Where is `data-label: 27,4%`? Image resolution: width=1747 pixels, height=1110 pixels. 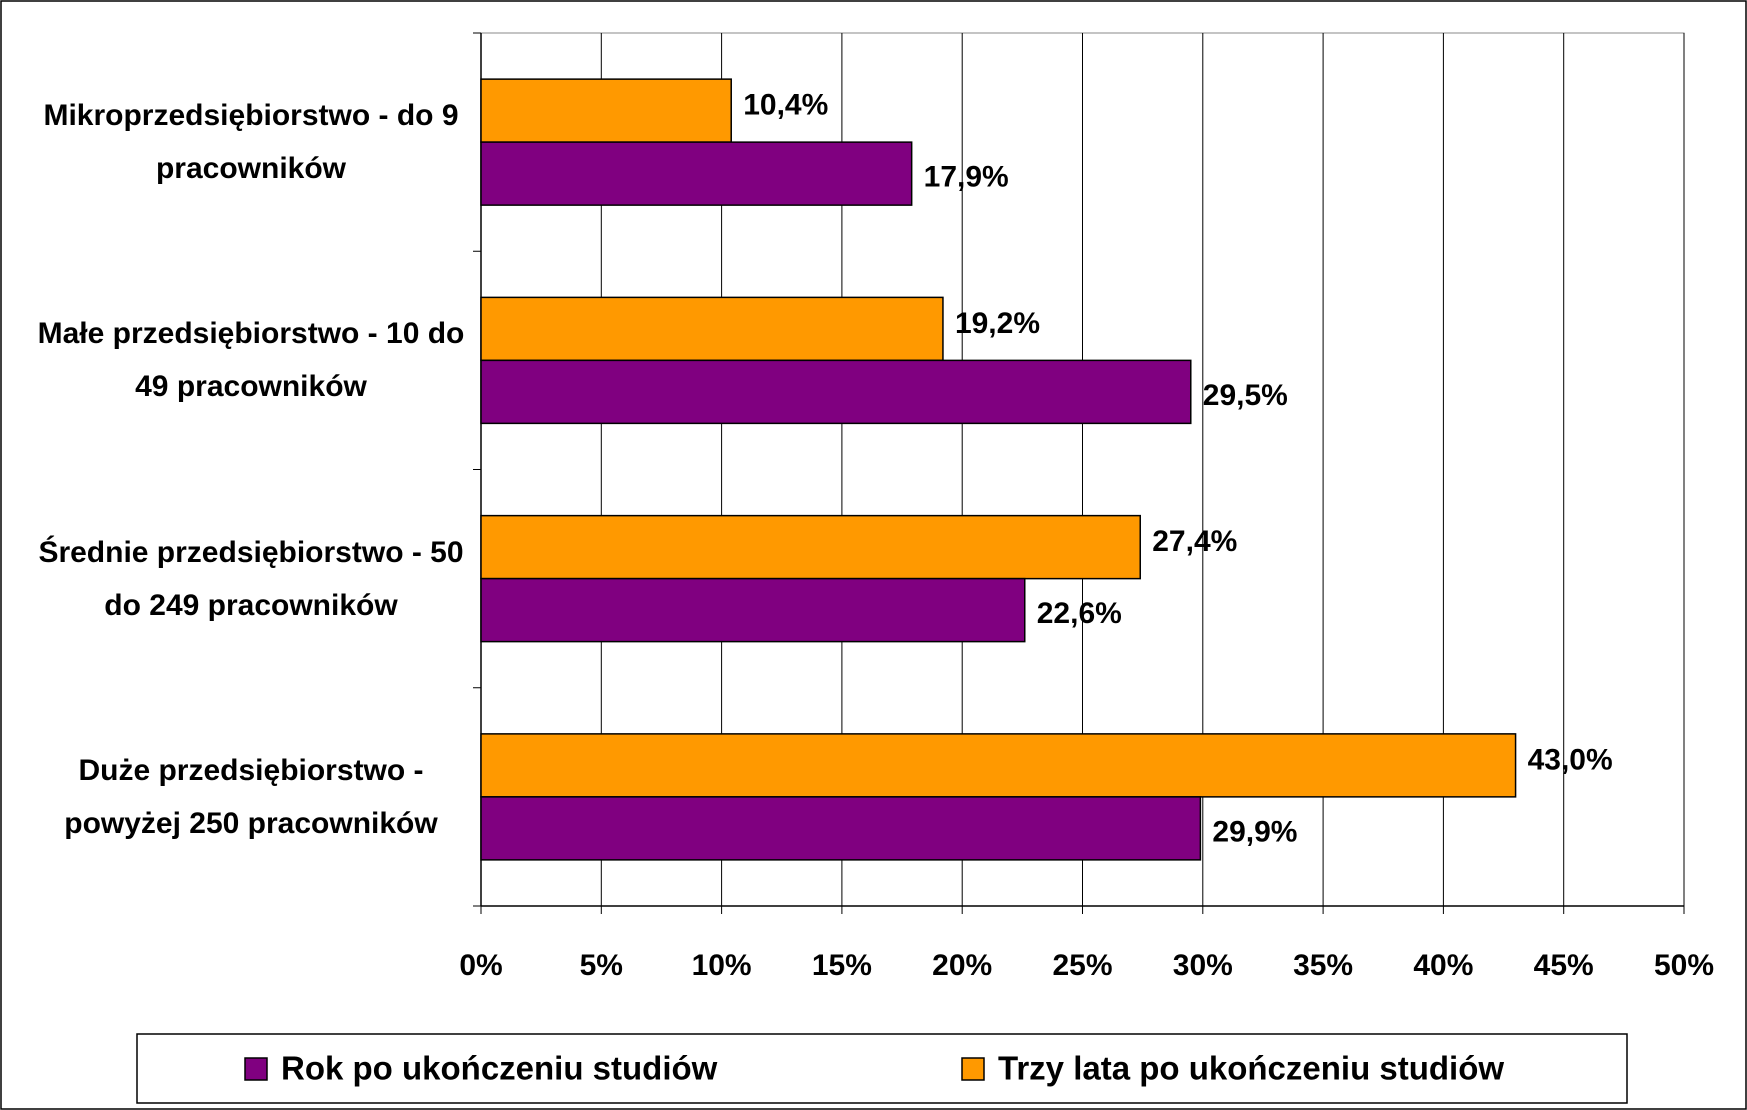 data-label: 27,4% is located at coordinates (1194, 541).